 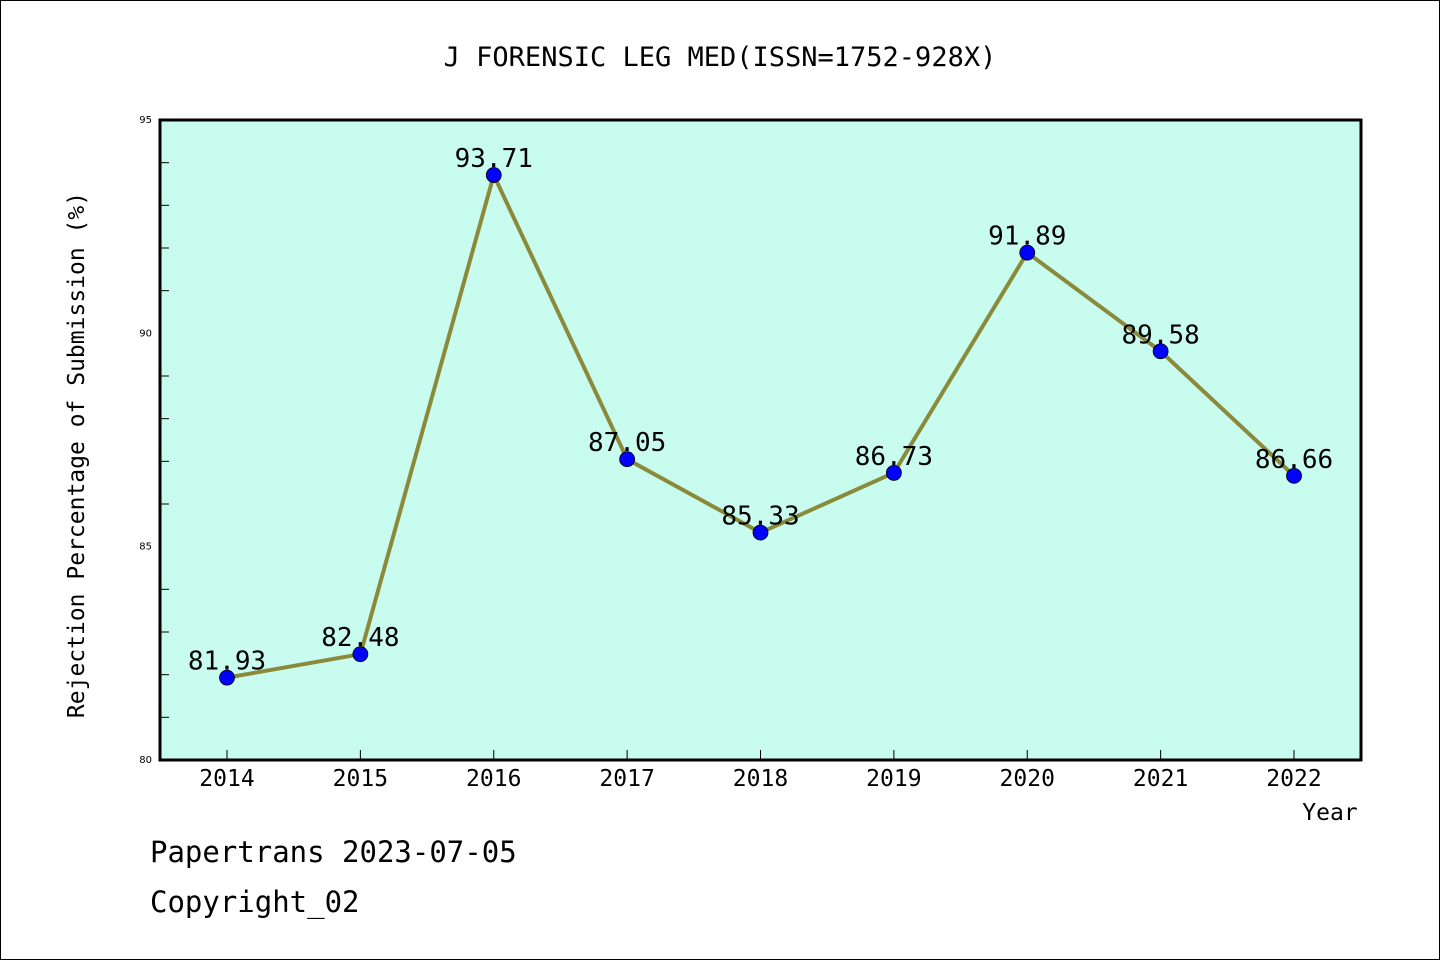 I want to click on y-tick-label: 85, so click(x=145, y=547).